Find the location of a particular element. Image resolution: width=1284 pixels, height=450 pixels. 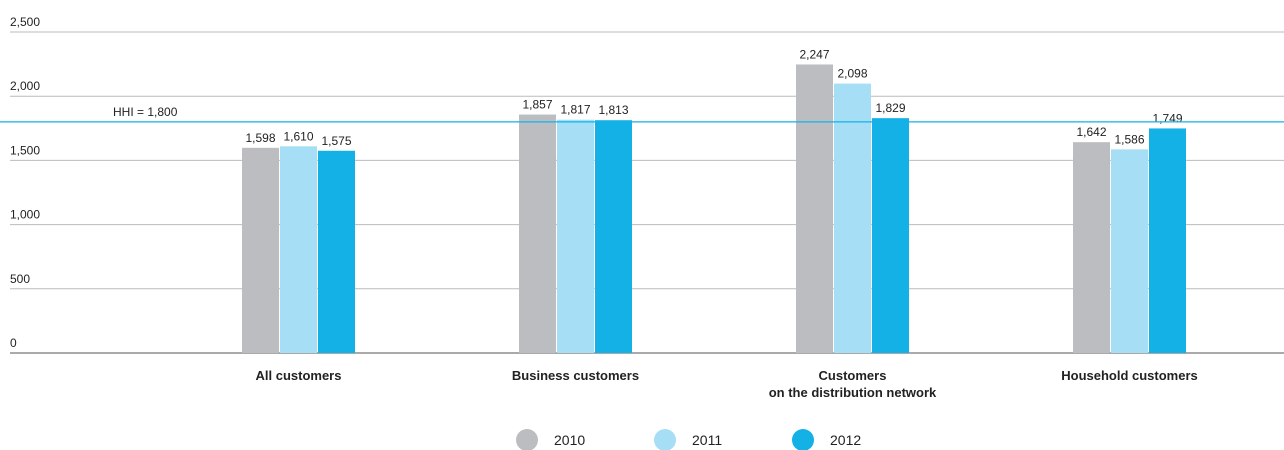

value-label: 1,610 is located at coordinates (298, 136).